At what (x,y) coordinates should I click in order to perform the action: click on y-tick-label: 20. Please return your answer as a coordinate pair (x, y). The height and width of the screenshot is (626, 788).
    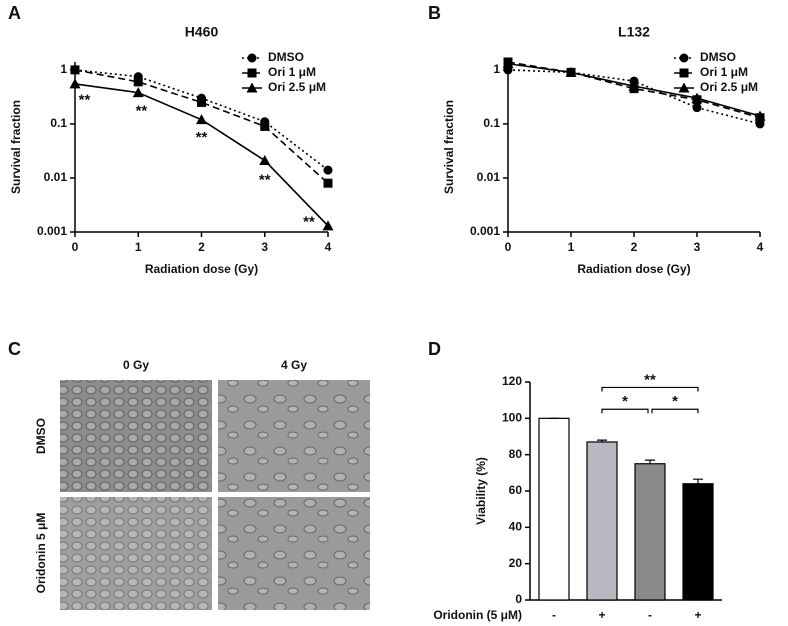
    Looking at the image, I should click on (516, 563).